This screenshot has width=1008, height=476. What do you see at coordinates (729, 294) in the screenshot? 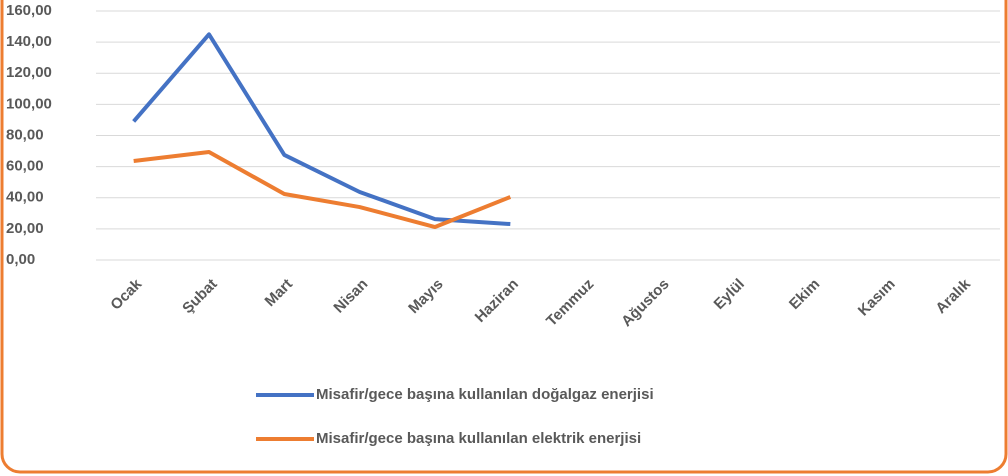
I see `x-tick-label: Eylül` at bounding box center [729, 294].